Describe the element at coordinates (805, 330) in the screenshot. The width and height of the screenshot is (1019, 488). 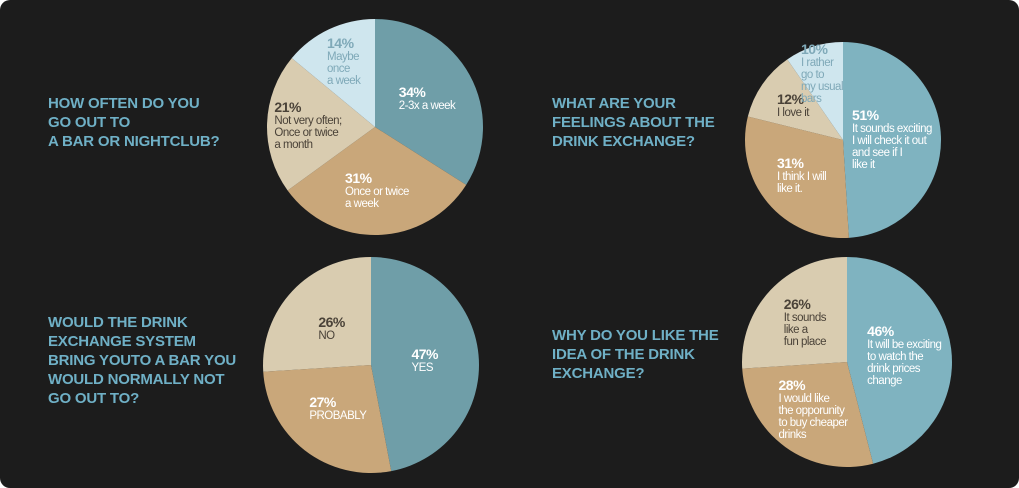
I see `slice-category: It sounds like a fun place` at that location.